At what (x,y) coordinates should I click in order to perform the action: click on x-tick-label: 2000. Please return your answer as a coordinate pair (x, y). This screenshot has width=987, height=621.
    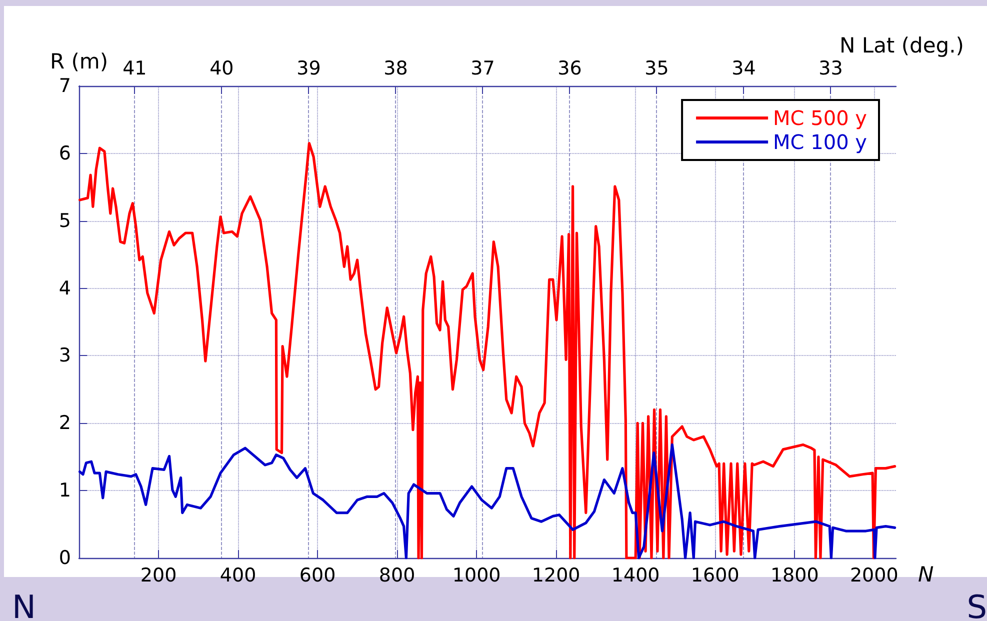
    Looking at the image, I should click on (874, 575).